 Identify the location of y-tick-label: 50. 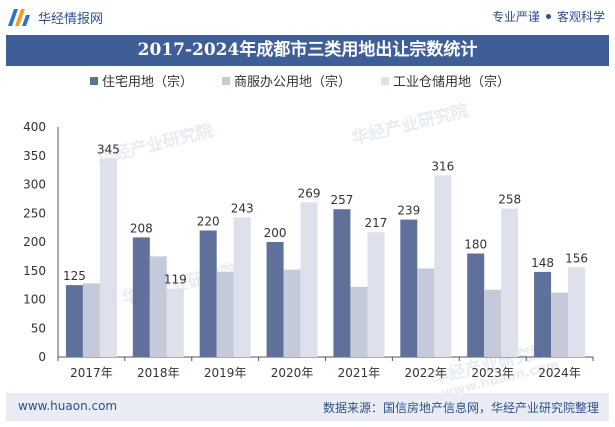
(38, 328).